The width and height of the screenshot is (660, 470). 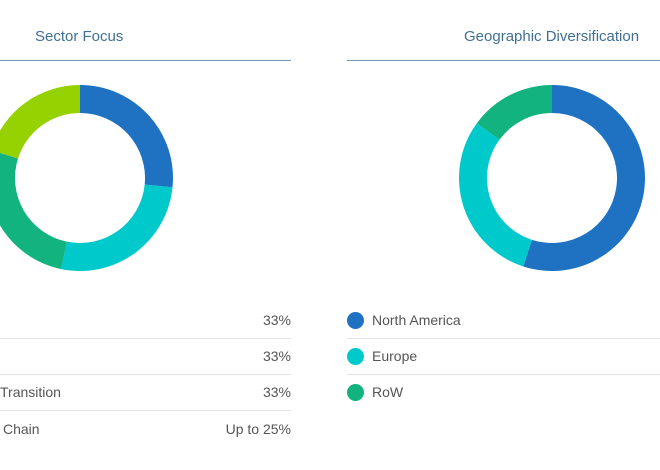 I want to click on legend-label: Europe, so click(x=395, y=356).